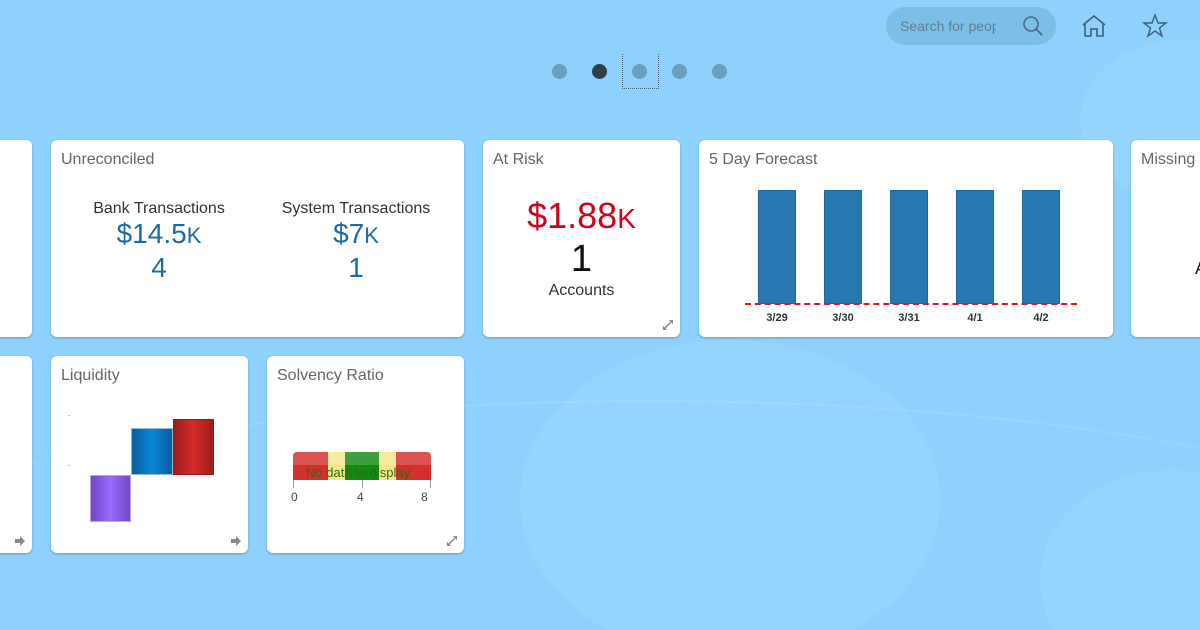 The image size is (1200, 630). What do you see at coordinates (356, 208) in the screenshot?
I see `kpi-label: System Transactions` at bounding box center [356, 208].